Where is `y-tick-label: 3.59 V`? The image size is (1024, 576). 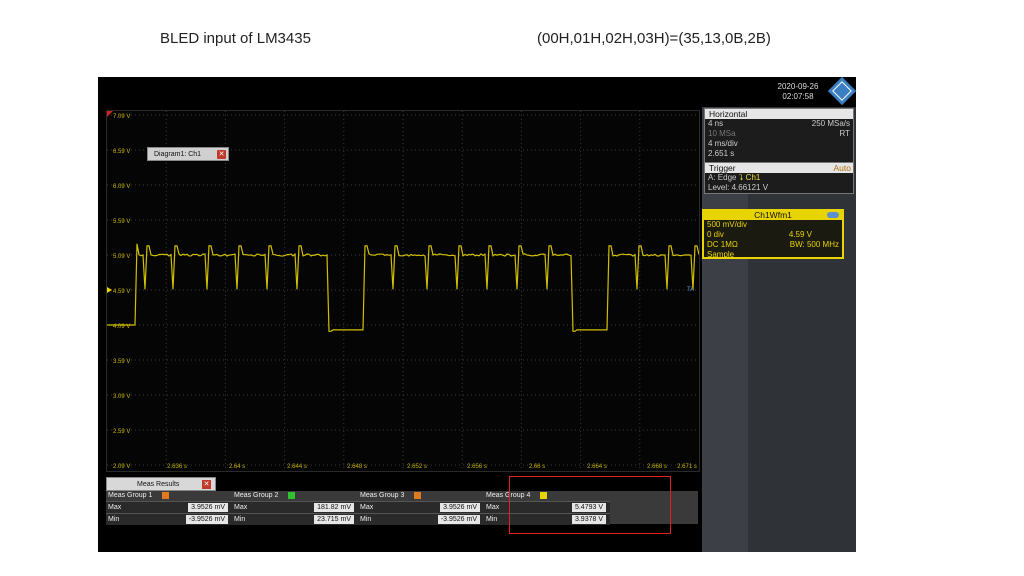 y-tick-label: 3.59 V is located at coordinates (121, 362).